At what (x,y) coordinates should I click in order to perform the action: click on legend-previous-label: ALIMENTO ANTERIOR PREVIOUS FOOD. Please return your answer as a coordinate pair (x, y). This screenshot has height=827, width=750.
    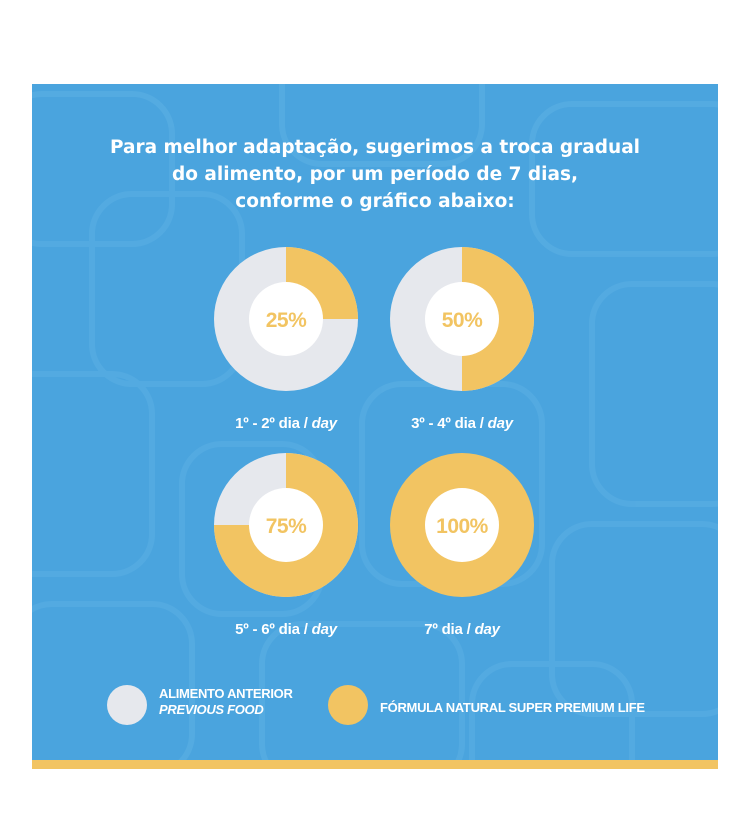
    Looking at the image, I should click on (226, 702).